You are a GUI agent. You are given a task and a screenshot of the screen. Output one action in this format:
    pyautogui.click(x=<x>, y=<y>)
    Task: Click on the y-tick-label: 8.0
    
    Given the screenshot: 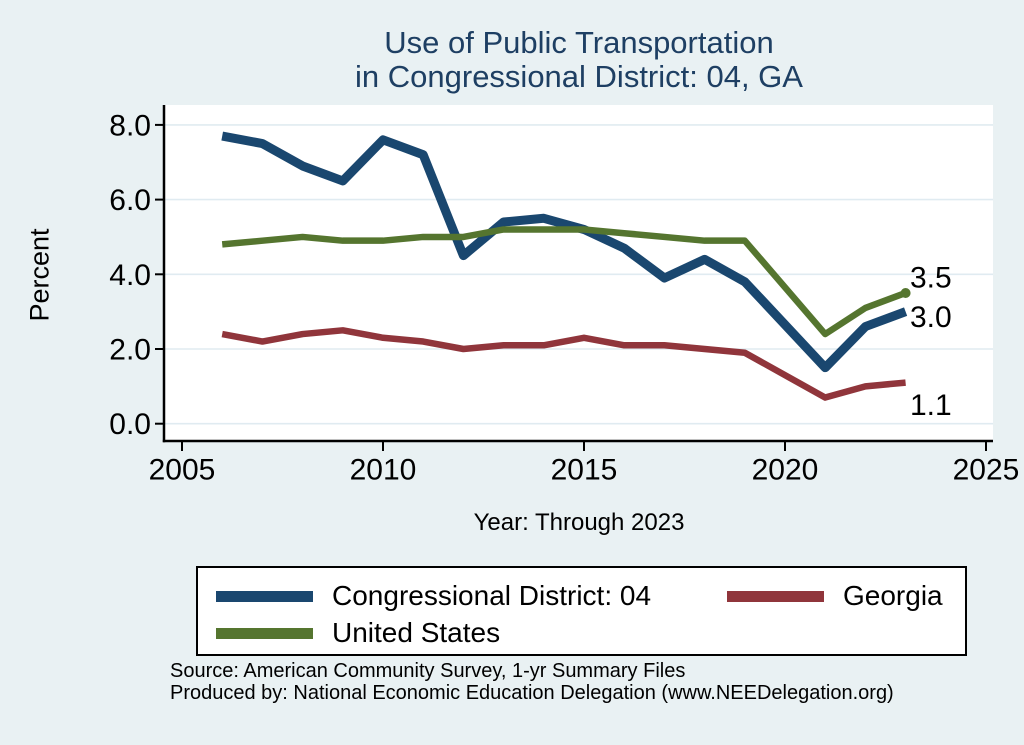 What is the action you would take?
    pyautogui.click(x=130, y=125)
    